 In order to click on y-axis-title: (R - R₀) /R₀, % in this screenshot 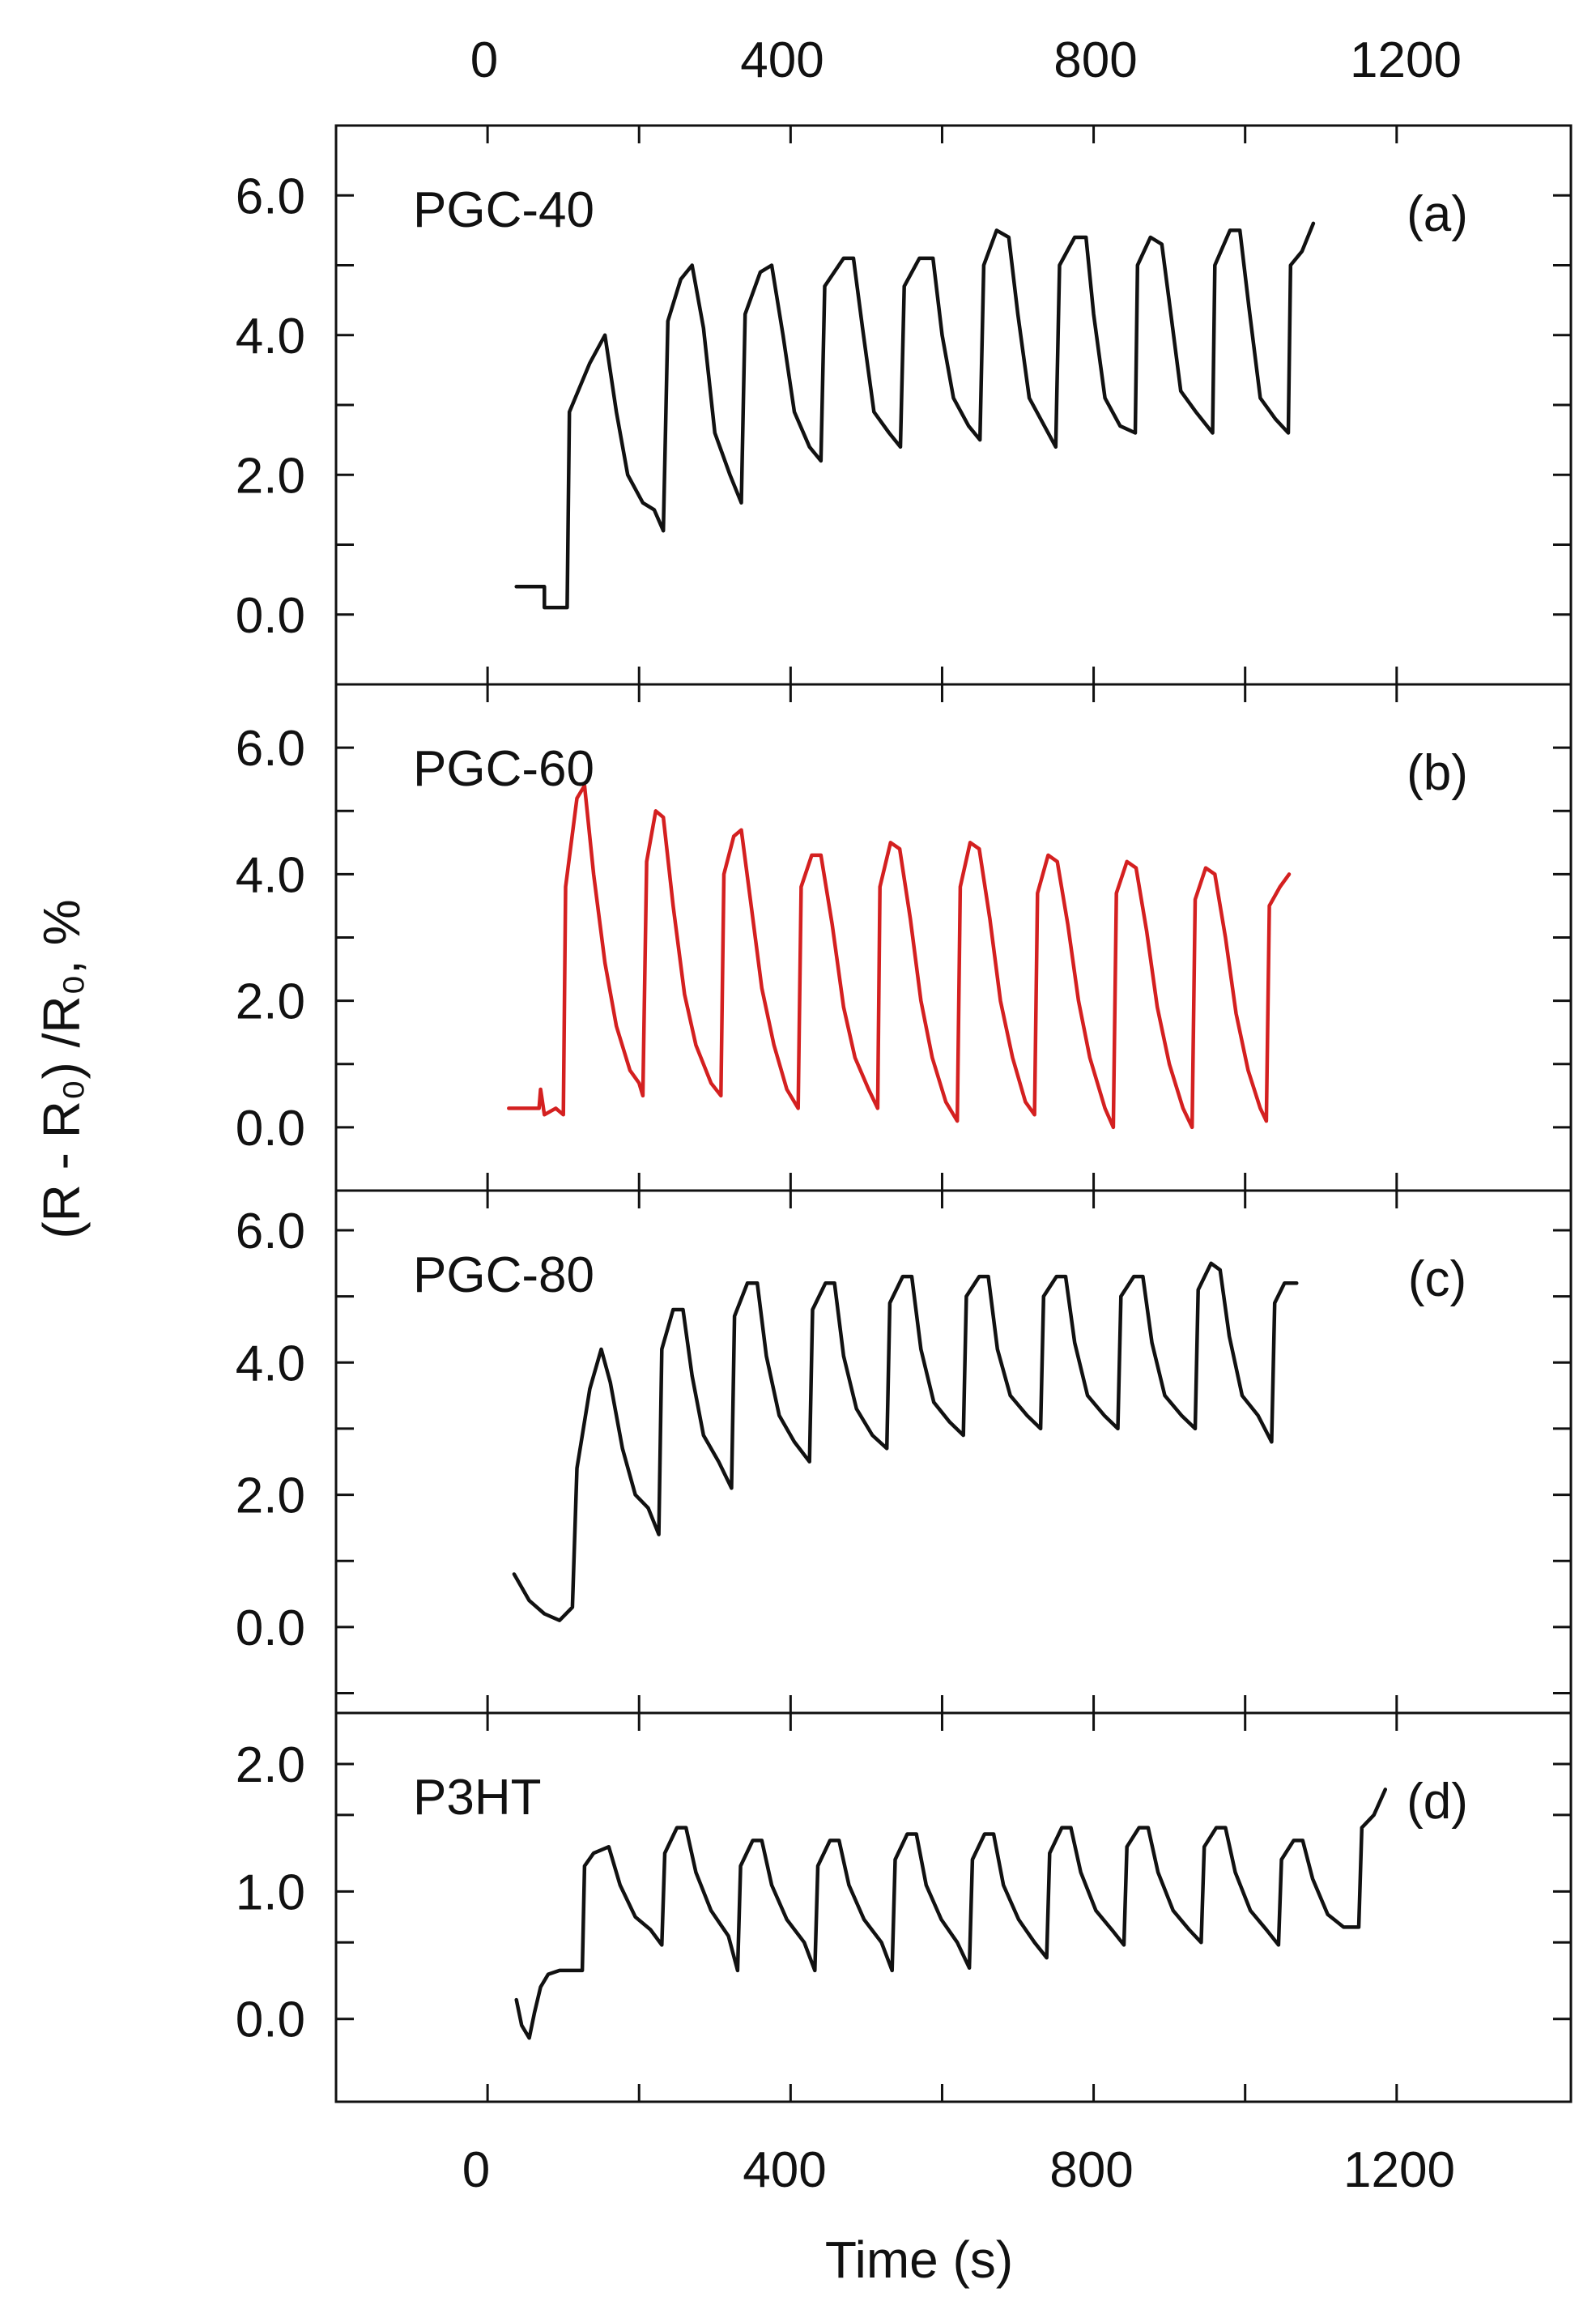, I will do `click(61, 1068)`.